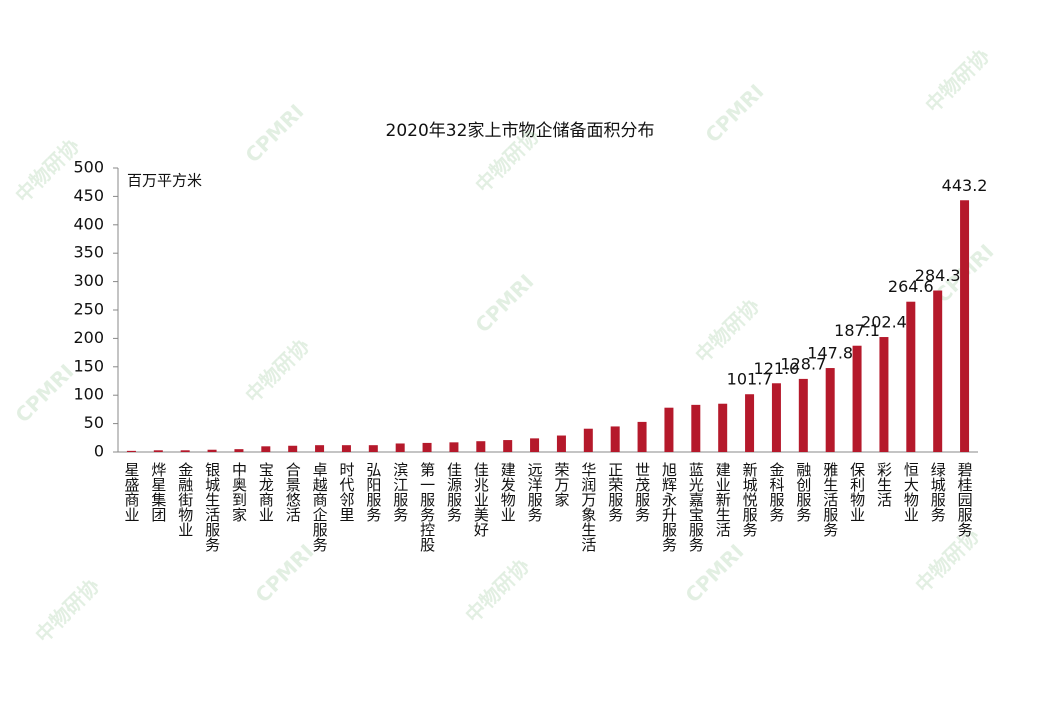 The width and height of the screenshot is (1040, 720). What do you see at coordinates (266, 492) in the screenshot?
I see `x-tick-label: 宝龙商业` at bounding box center [266, 492].